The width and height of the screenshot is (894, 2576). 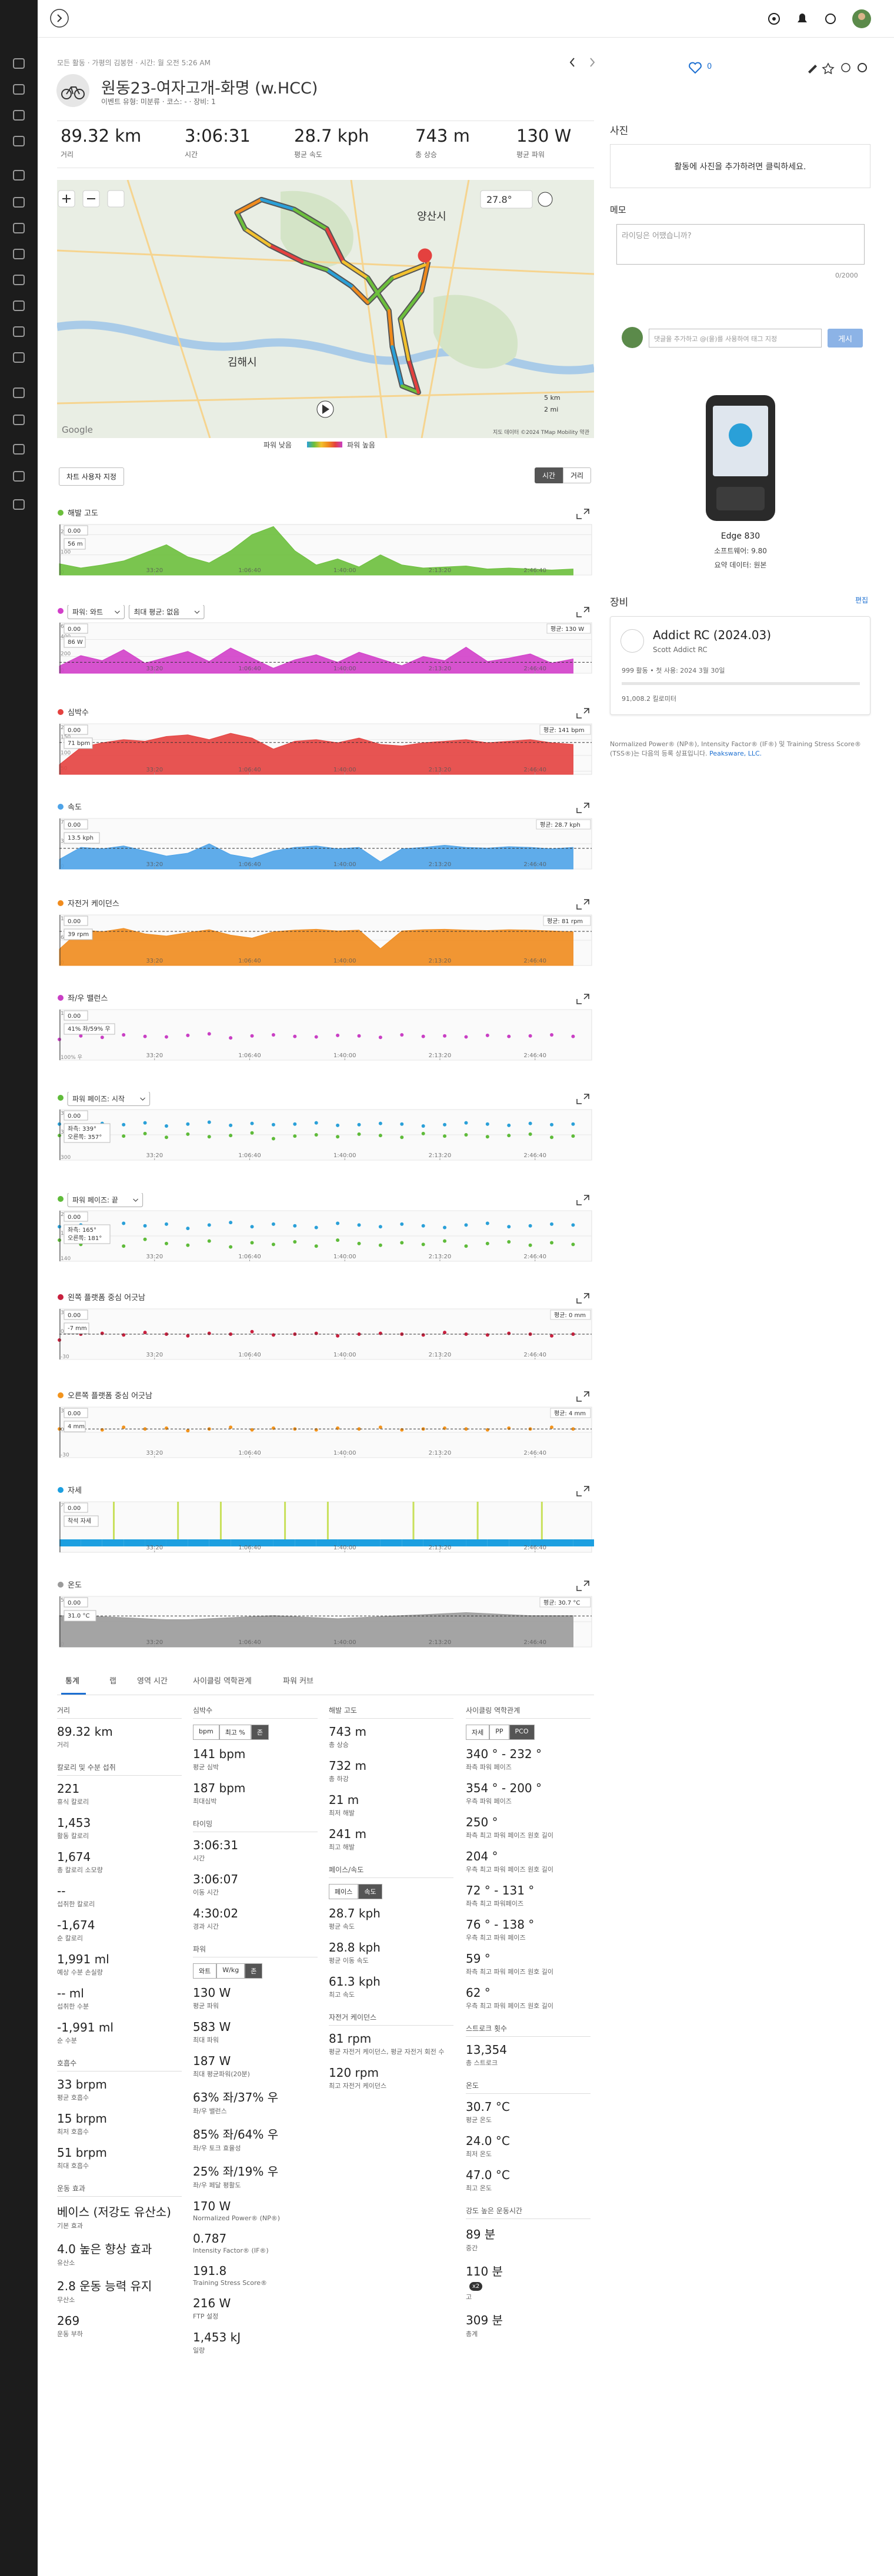 What do you see at coordinates (59, 18) in the screenshot?
I see `back-button` at bounding box center [59, 18].